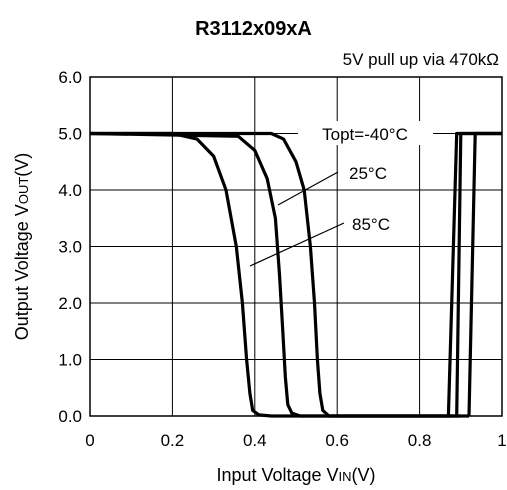  Describe the element at coordinates (70, 247) in the screenshot. I see `y-tick-label: 3.0` at that location.